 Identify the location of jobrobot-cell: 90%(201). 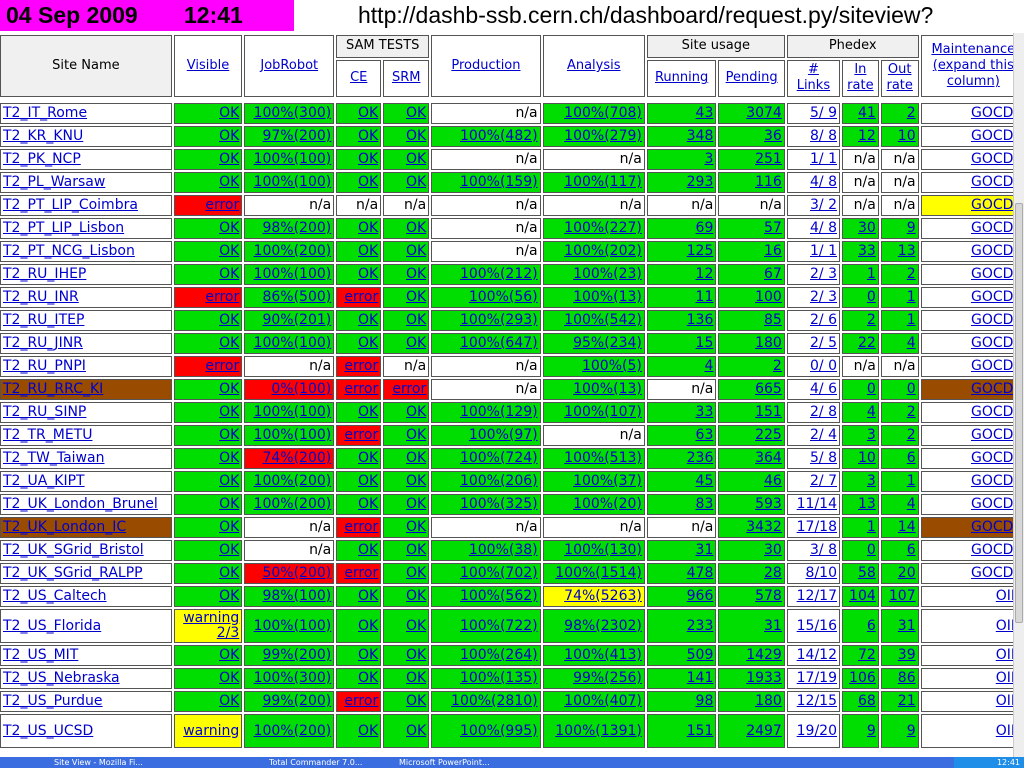
(289, 320).